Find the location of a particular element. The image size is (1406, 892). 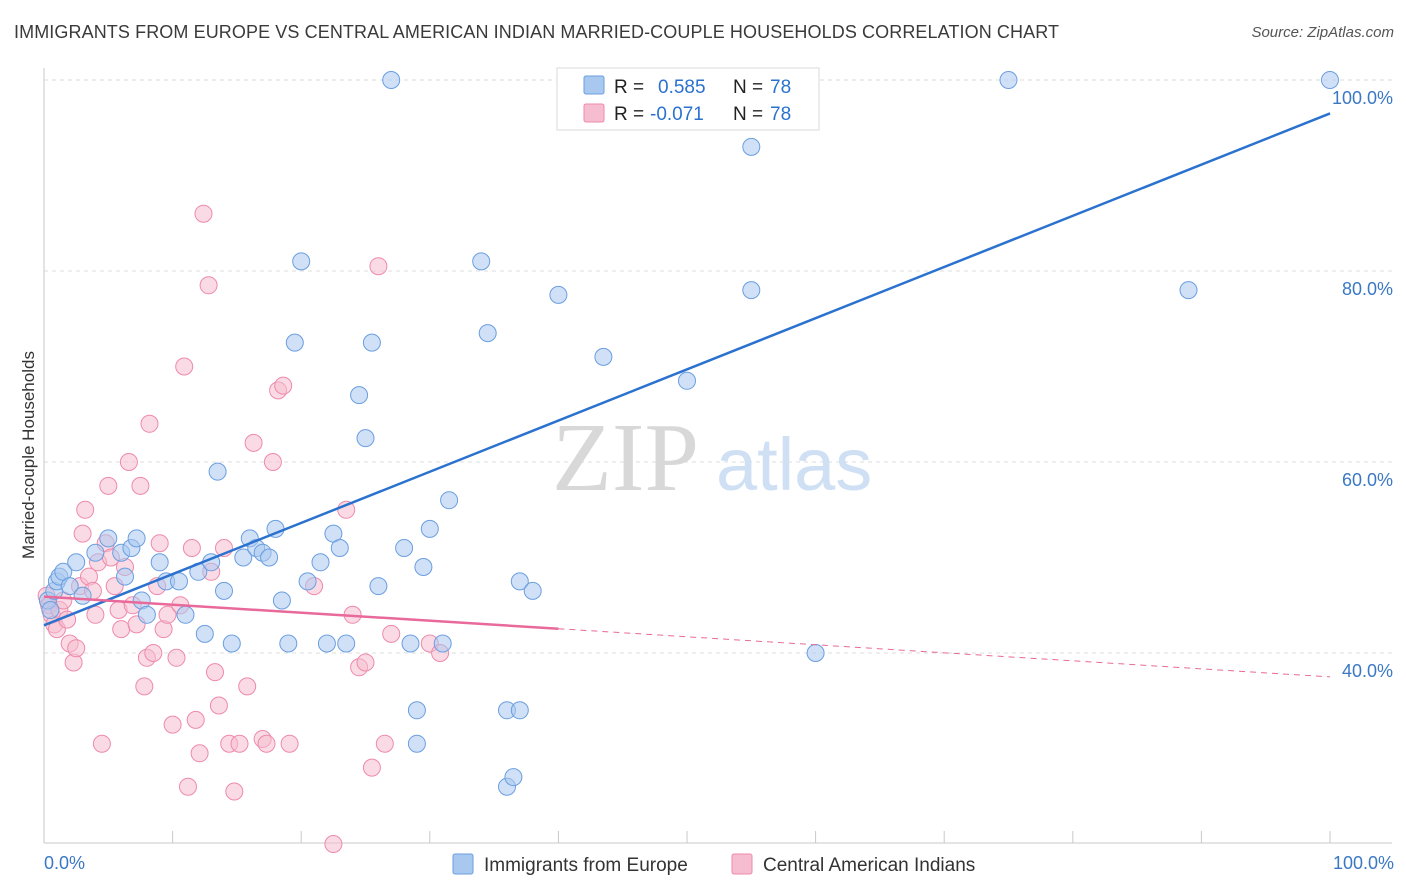

legend-swatch-blue is located at coordinates (594, 85).